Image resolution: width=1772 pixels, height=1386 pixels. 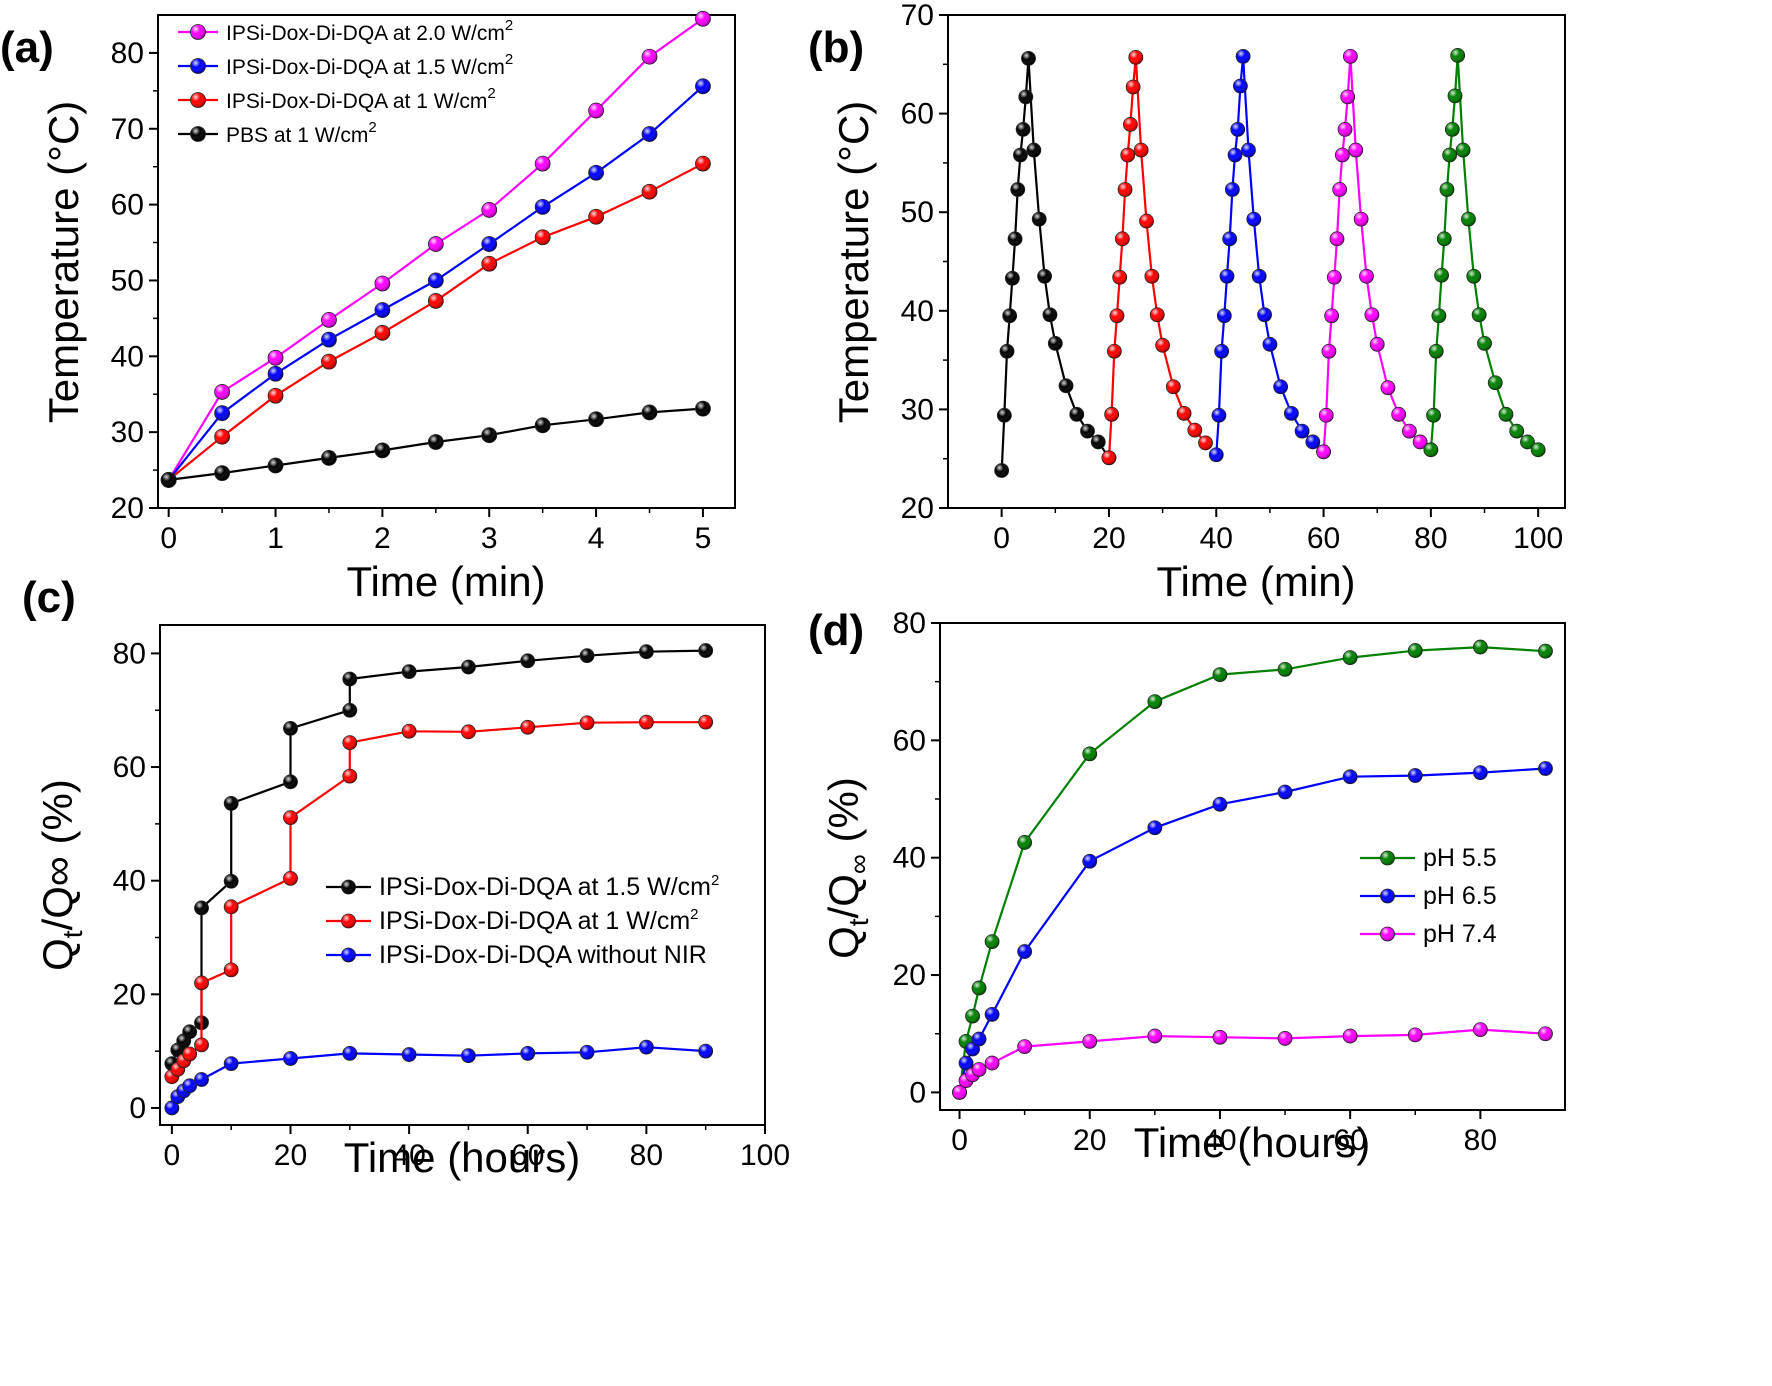 What do you see at coordinates (843, 815) in the screenshot?
I see `text-part: (%)` at bounding box center [843, 815].